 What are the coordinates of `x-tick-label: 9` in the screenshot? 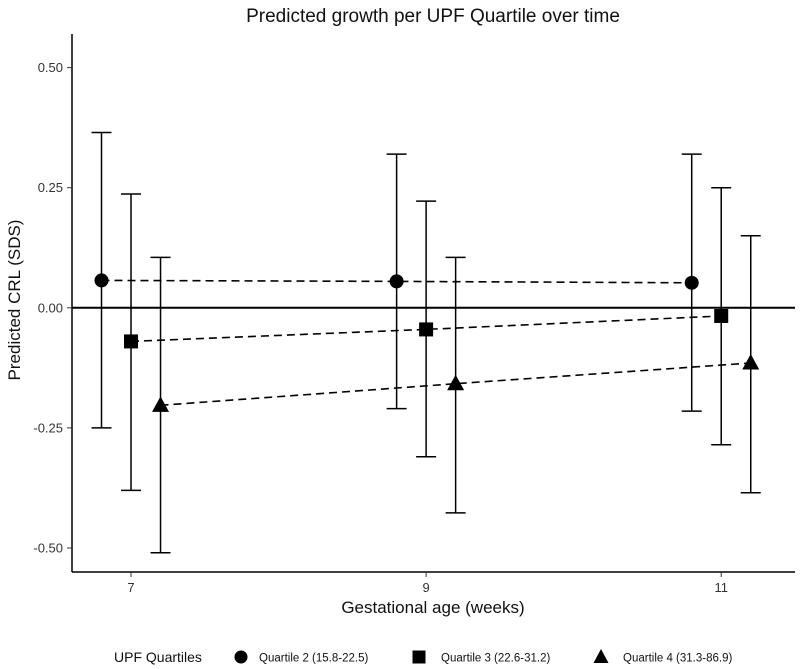 It's located at (426, 587).